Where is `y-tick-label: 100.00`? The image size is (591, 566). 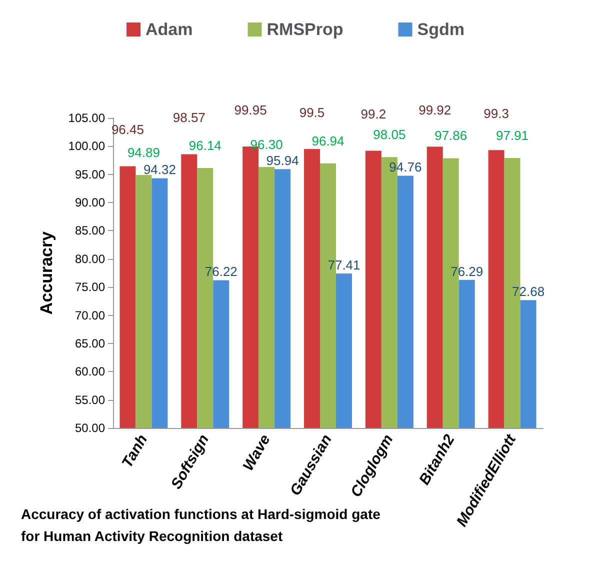
y-tick-label: 100.00 is located at coordinates (87, 146).